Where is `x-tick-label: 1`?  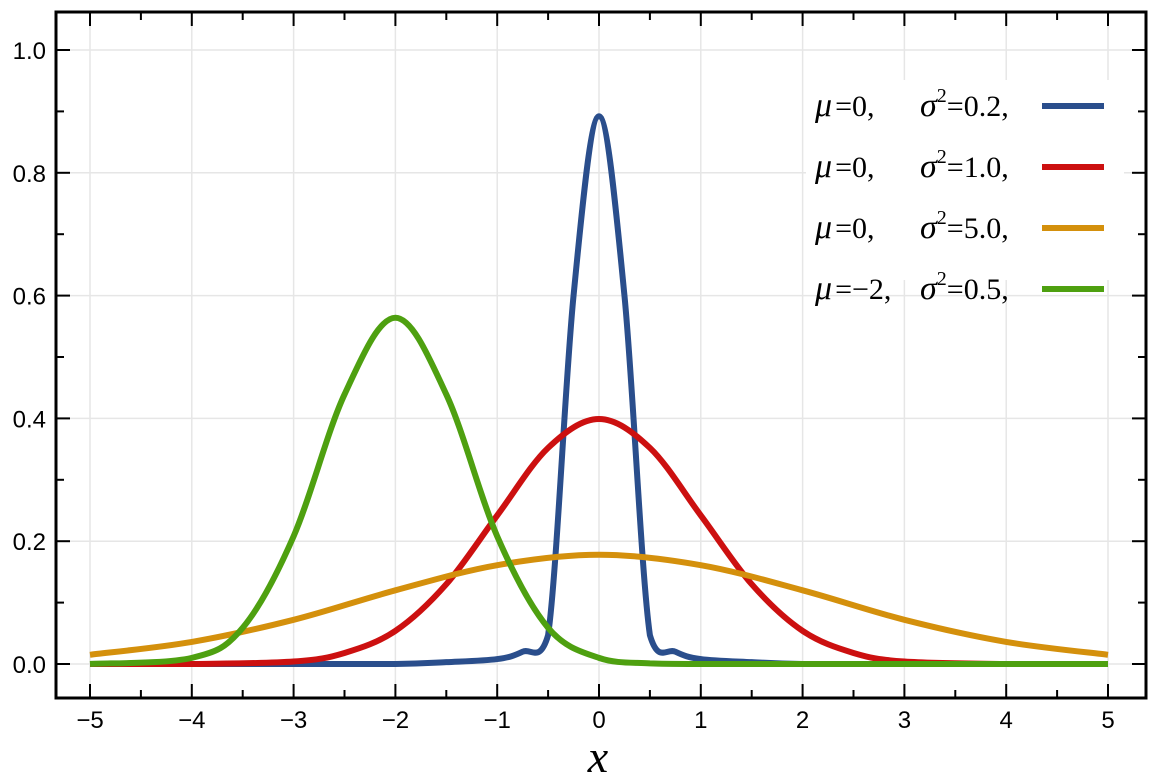 x-tick-label: 1 is located at coordinates (700, 720).